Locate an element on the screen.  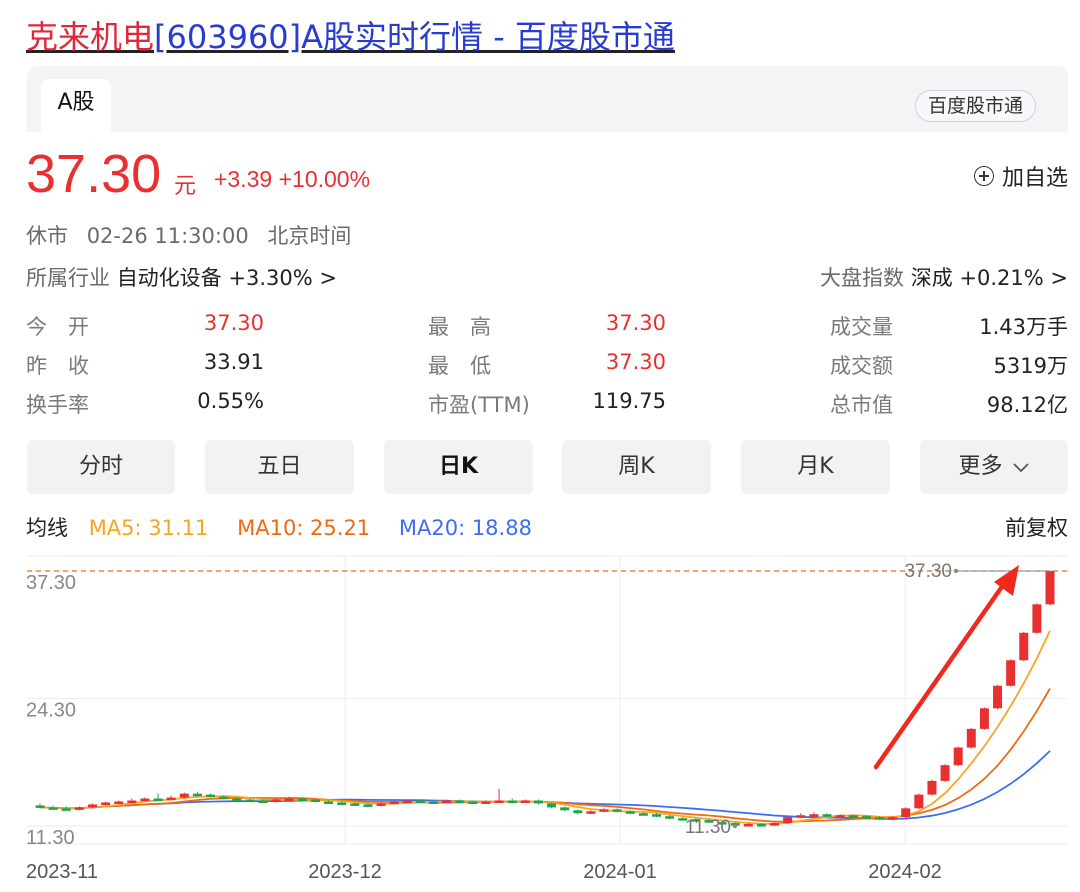
period-tab-weekly: 周K is located at coordinates (636, 467).